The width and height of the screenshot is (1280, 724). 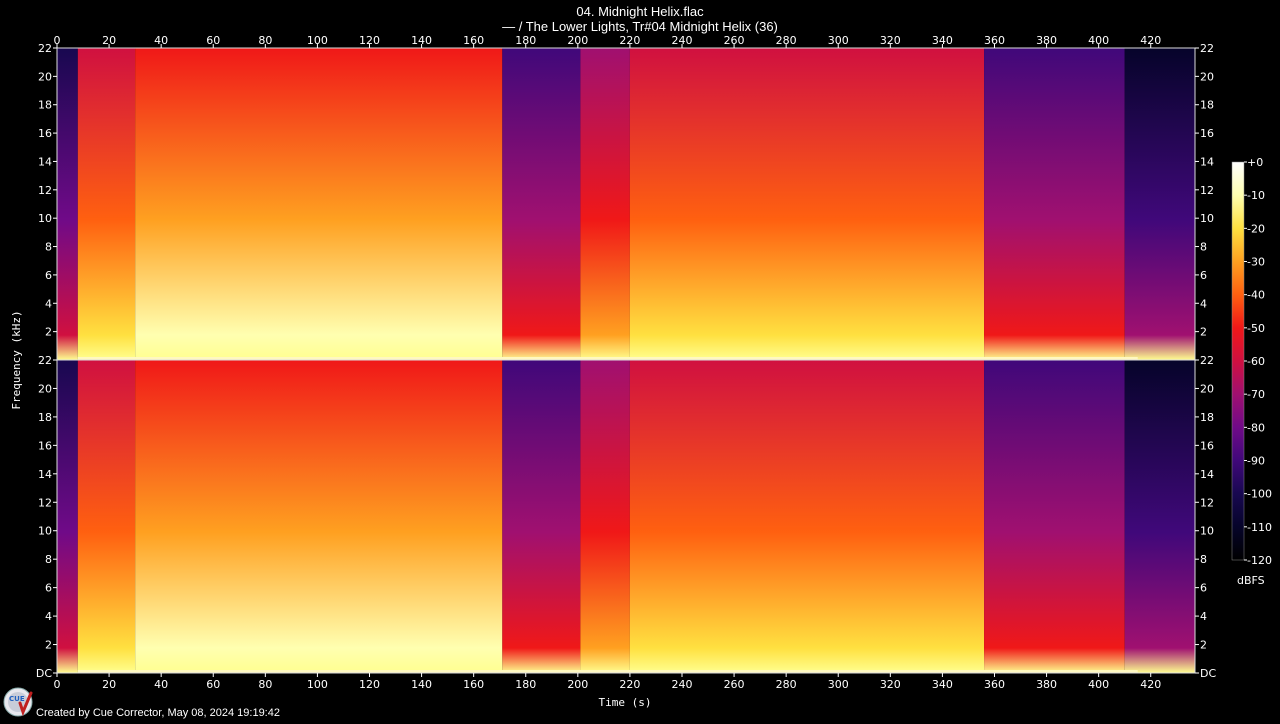 What do you see at coordinates (681, 40) in the screenshot?
I see `x-tick-label: 240` at bounding box center [681, 40].